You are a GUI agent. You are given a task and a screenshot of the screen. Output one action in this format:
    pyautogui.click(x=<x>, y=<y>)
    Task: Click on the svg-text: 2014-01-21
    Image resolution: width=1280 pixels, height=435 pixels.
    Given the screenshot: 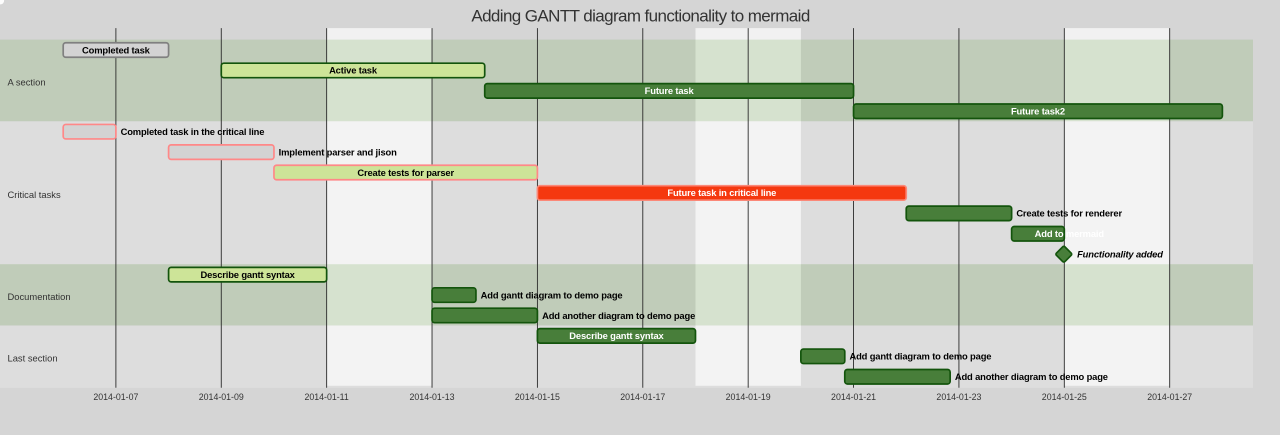 What is the action you would take?
    pyautogui.click(x=853, y=397)
    